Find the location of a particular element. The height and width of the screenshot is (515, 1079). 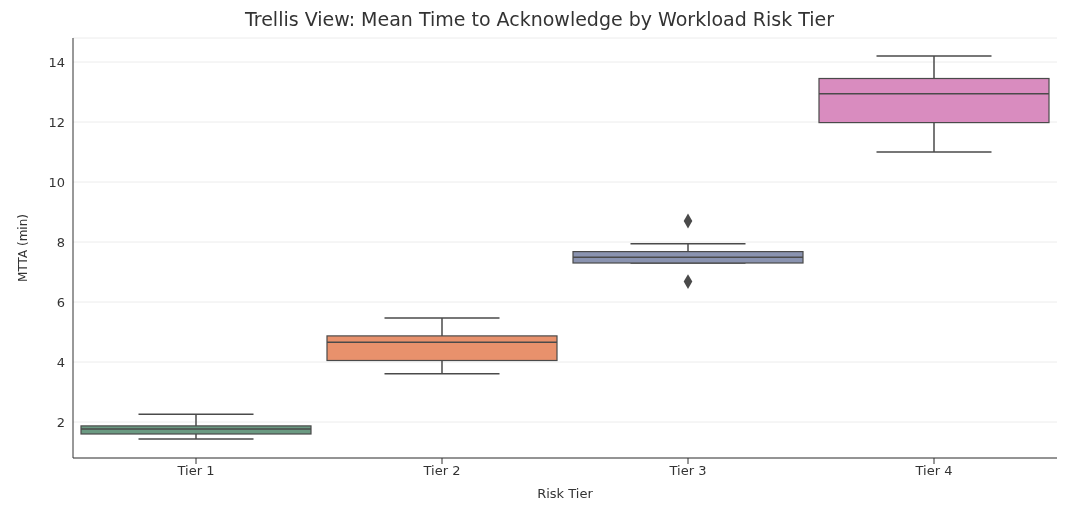

x-tick-label: Tier 2 is located at coordinates (441, 471).